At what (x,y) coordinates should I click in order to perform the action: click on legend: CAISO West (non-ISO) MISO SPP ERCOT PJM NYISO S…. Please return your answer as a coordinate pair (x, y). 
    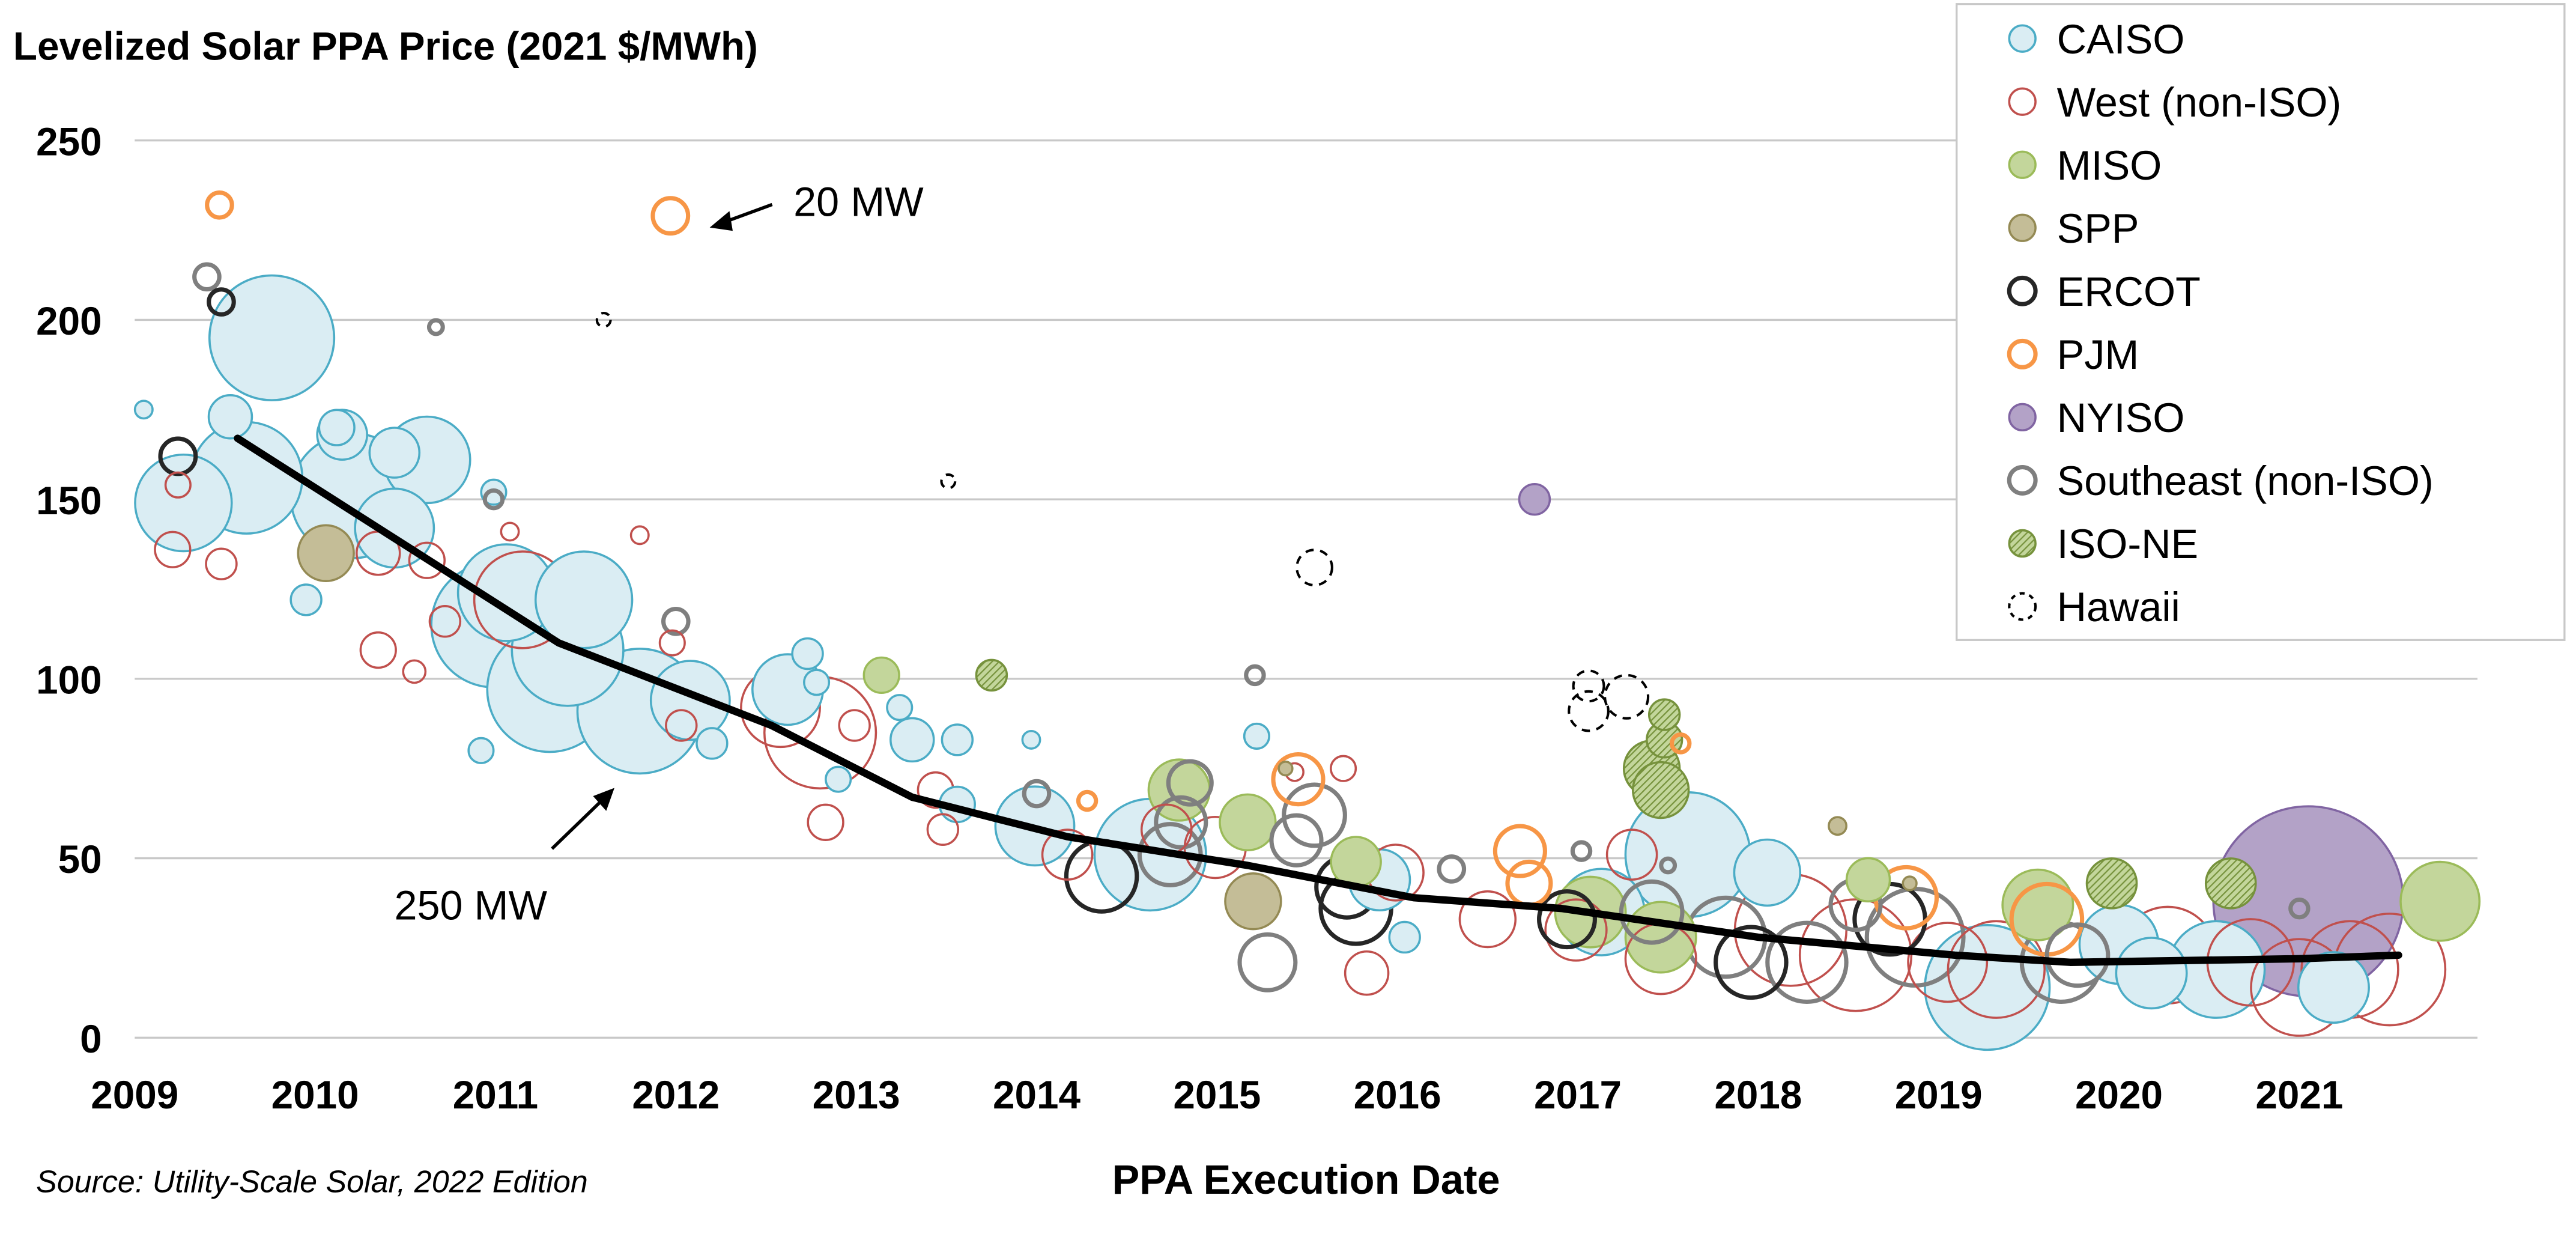
    Looking at the image, I should click on (2261, 322).